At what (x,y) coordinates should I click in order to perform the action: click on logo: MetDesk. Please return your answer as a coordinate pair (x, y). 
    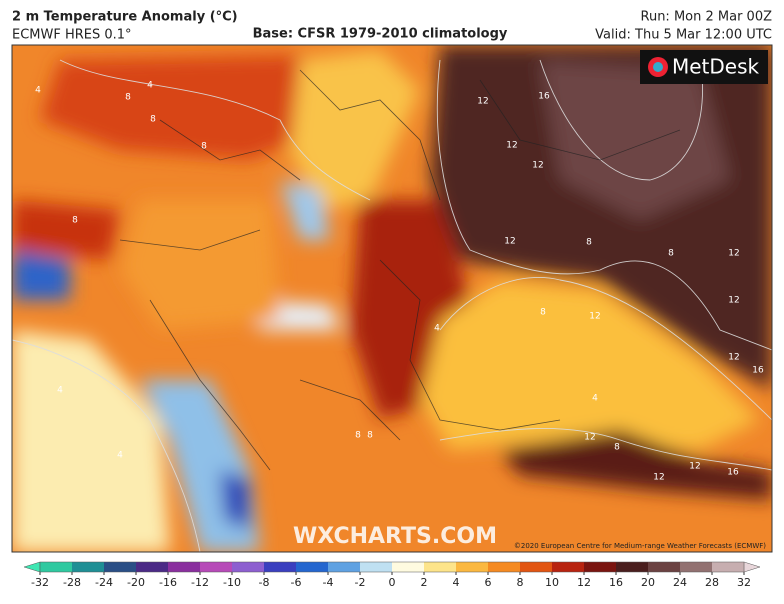
    Looking at the image, I should click on (716, 67).